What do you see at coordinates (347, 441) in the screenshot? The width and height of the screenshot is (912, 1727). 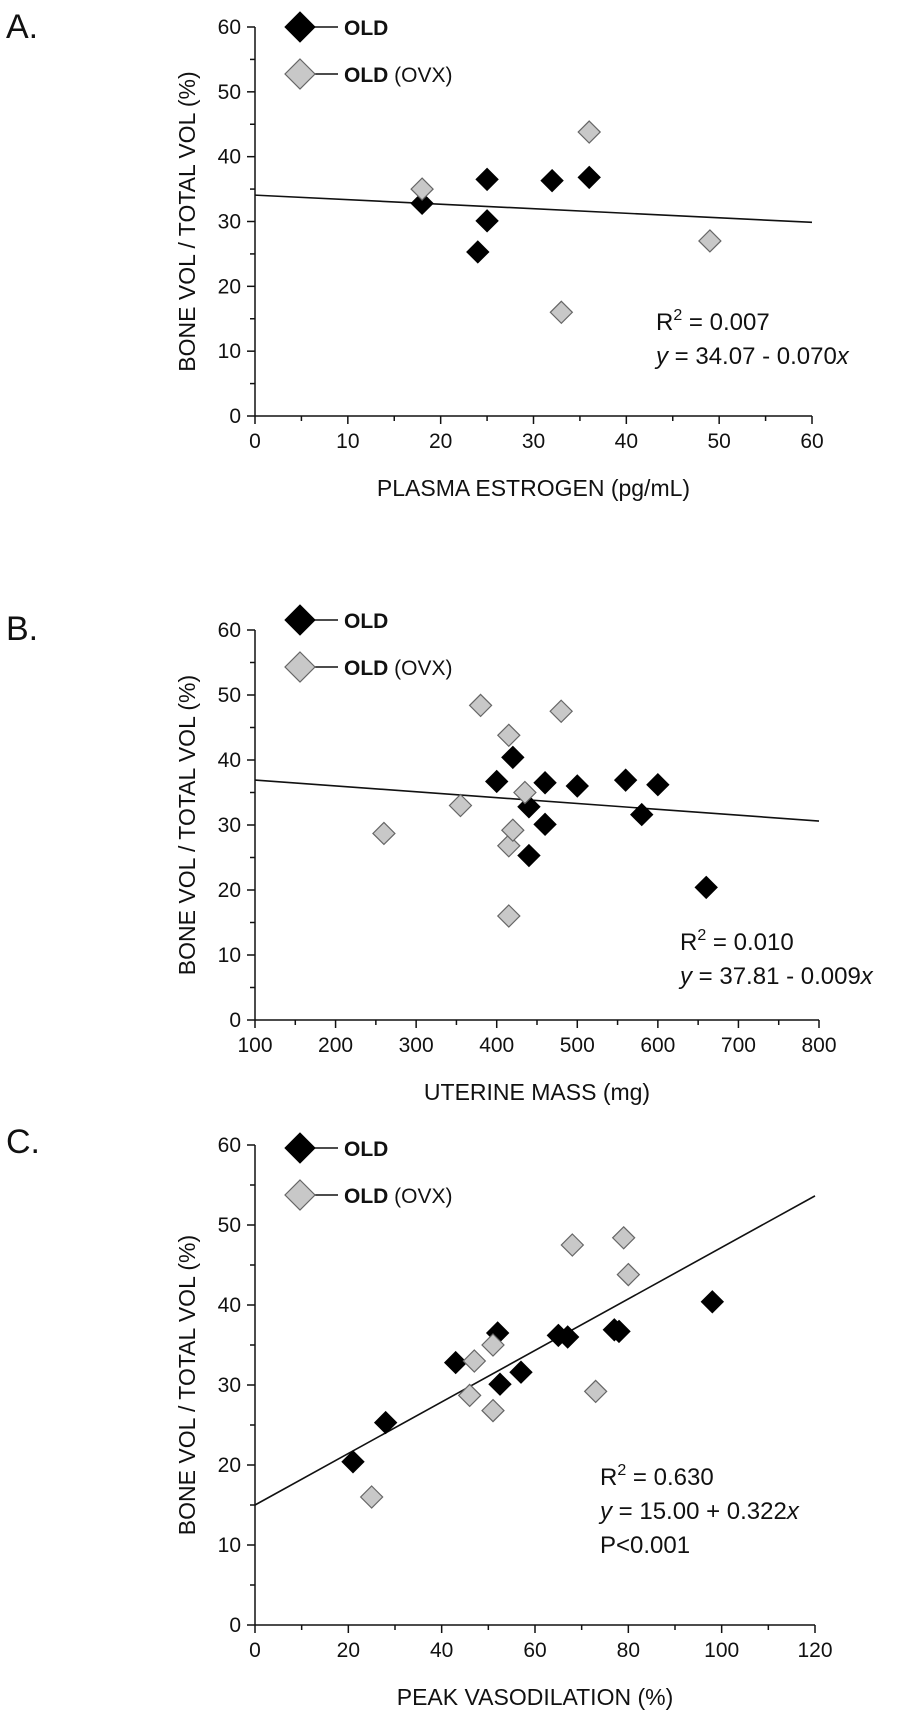 I see `x-tick-label: 10` at bounding box center [347, 441].